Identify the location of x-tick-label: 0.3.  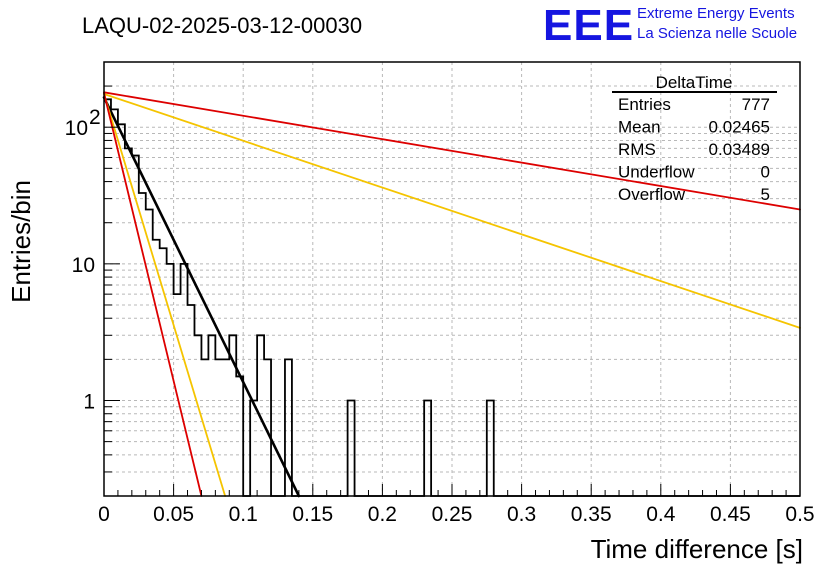
(521, 514).